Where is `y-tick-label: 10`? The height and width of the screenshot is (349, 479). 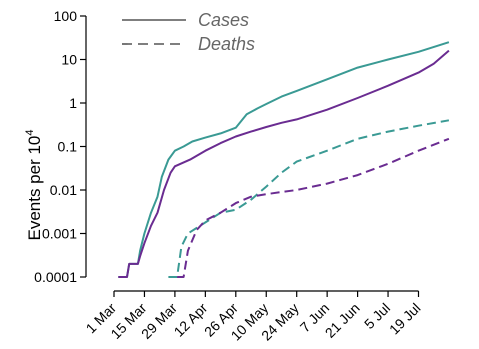 y-tick-label: 10 is located at coordinates (69, 60).